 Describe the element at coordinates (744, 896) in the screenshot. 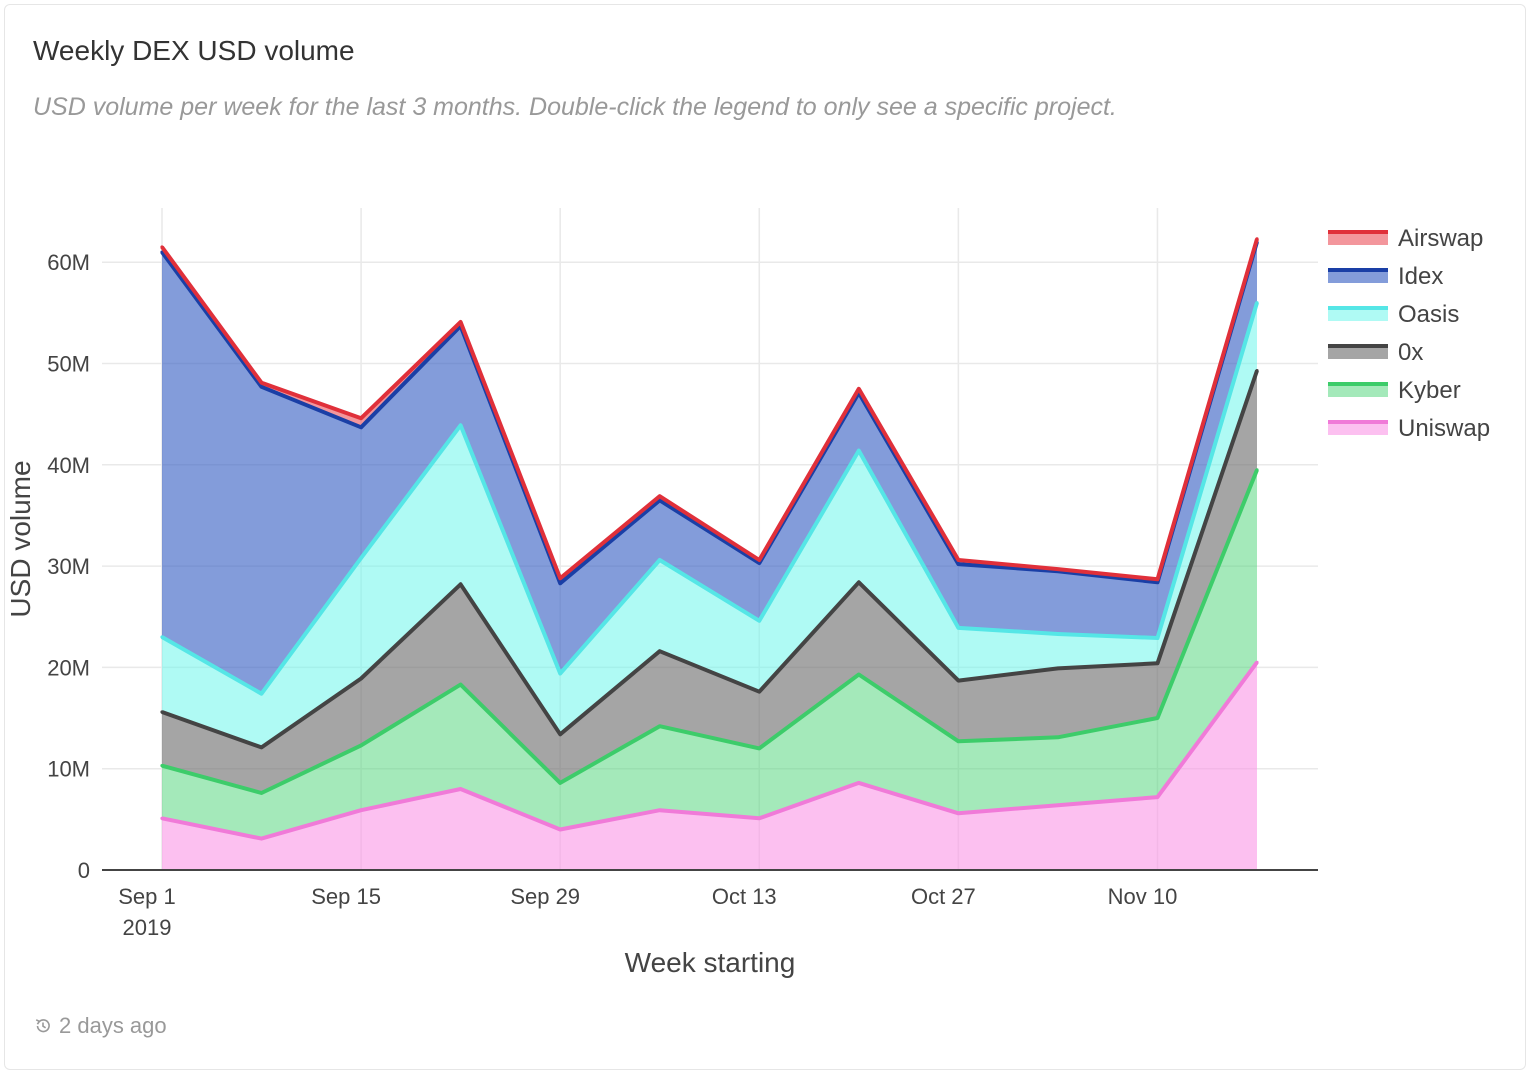

I see `x-tick-label: Oct 13` at that location.